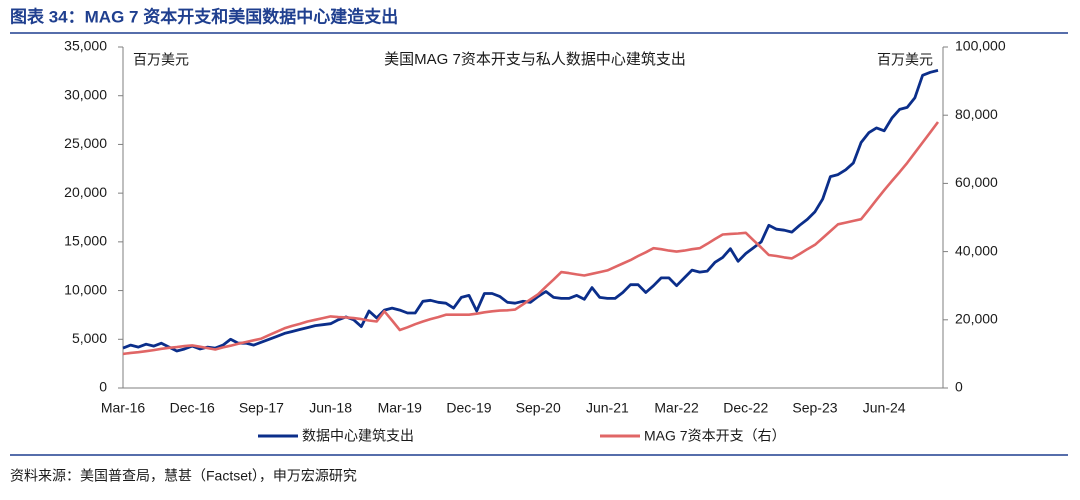 The width and height of the screenshot is (1080, 500). Describe the element at coordinates (976, 182) in the screenshot. I see `y2-tick-label: 60,000` at that location.